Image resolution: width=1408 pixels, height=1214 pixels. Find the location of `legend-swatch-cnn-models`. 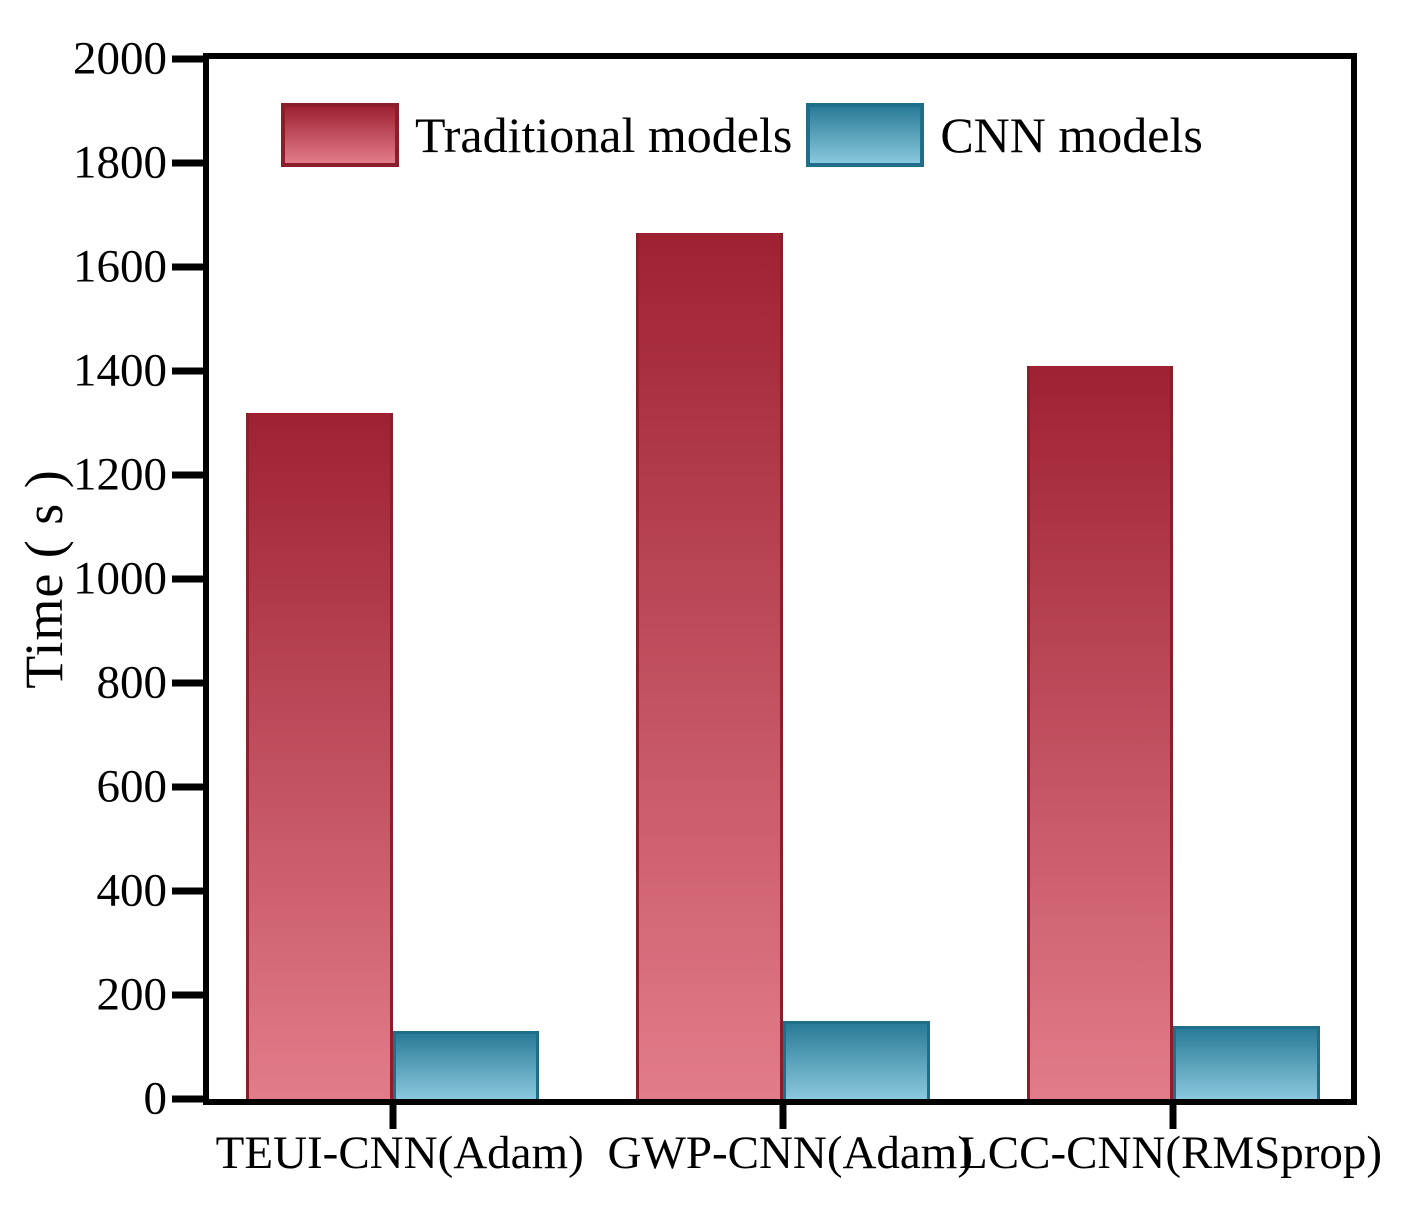

legend-swatch-cnn-models is located at coordinates (865, 135).